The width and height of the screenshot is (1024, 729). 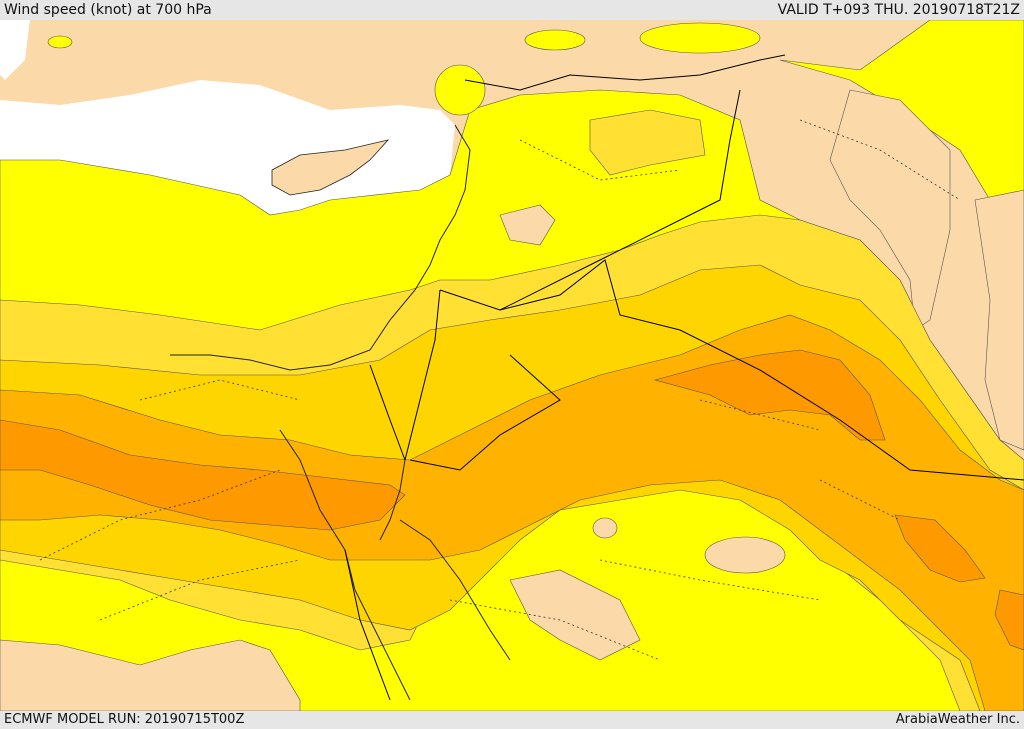 I want to click on credit-label: ArabiaWeather Inc., so click(x=957, y=719).